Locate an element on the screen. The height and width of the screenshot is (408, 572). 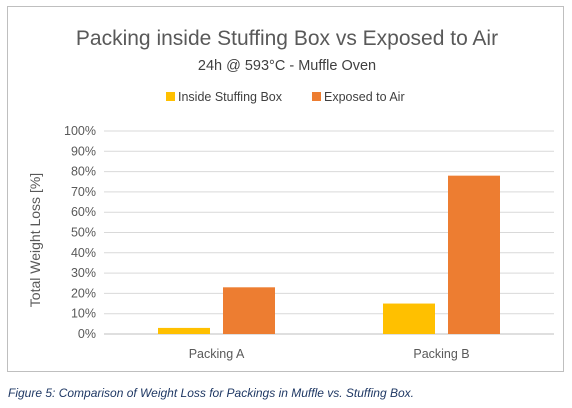
x-axis-ticks: Packing A Packing B is located at coordinates (329, 354).